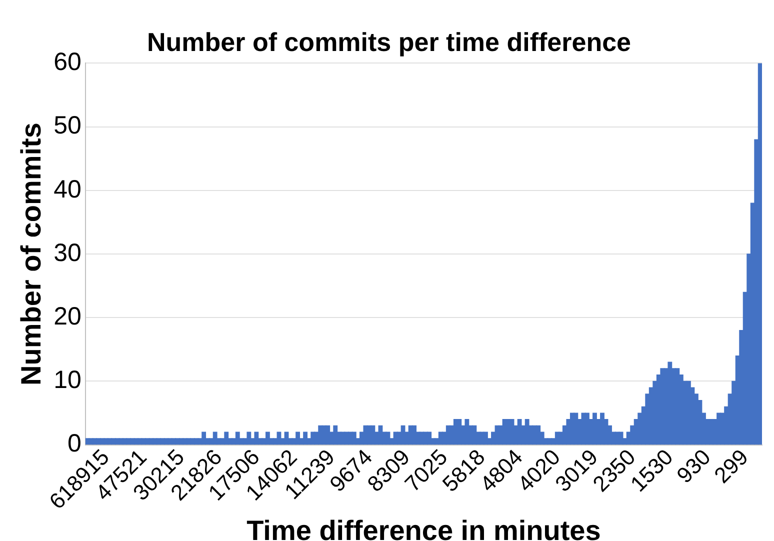 The image size is (774, 541). What do you see at coordinates (423, 527) in the screenshot?
I see `x-axis-title: Time difference in minutes` at bounding box center [423, 527].